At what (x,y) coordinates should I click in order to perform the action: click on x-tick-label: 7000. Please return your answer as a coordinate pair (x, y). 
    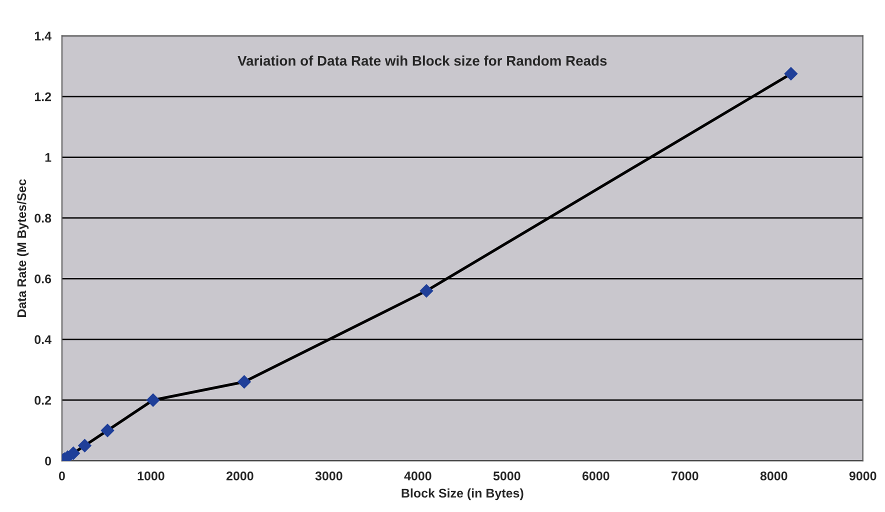
    Looking at the image, I should click on (685, 476).